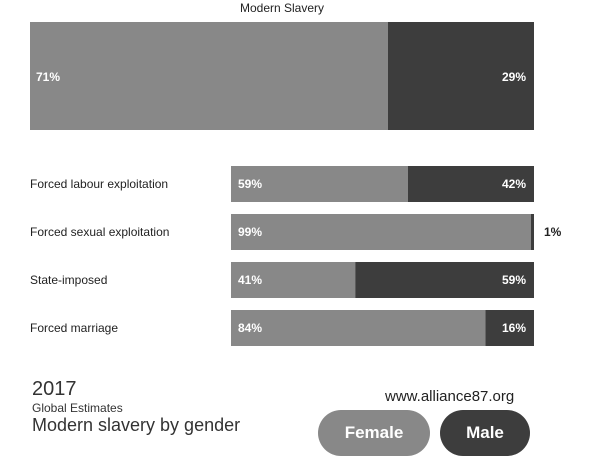  I want to click on main-chart-title: Modern Slavery, so click(282, 8).